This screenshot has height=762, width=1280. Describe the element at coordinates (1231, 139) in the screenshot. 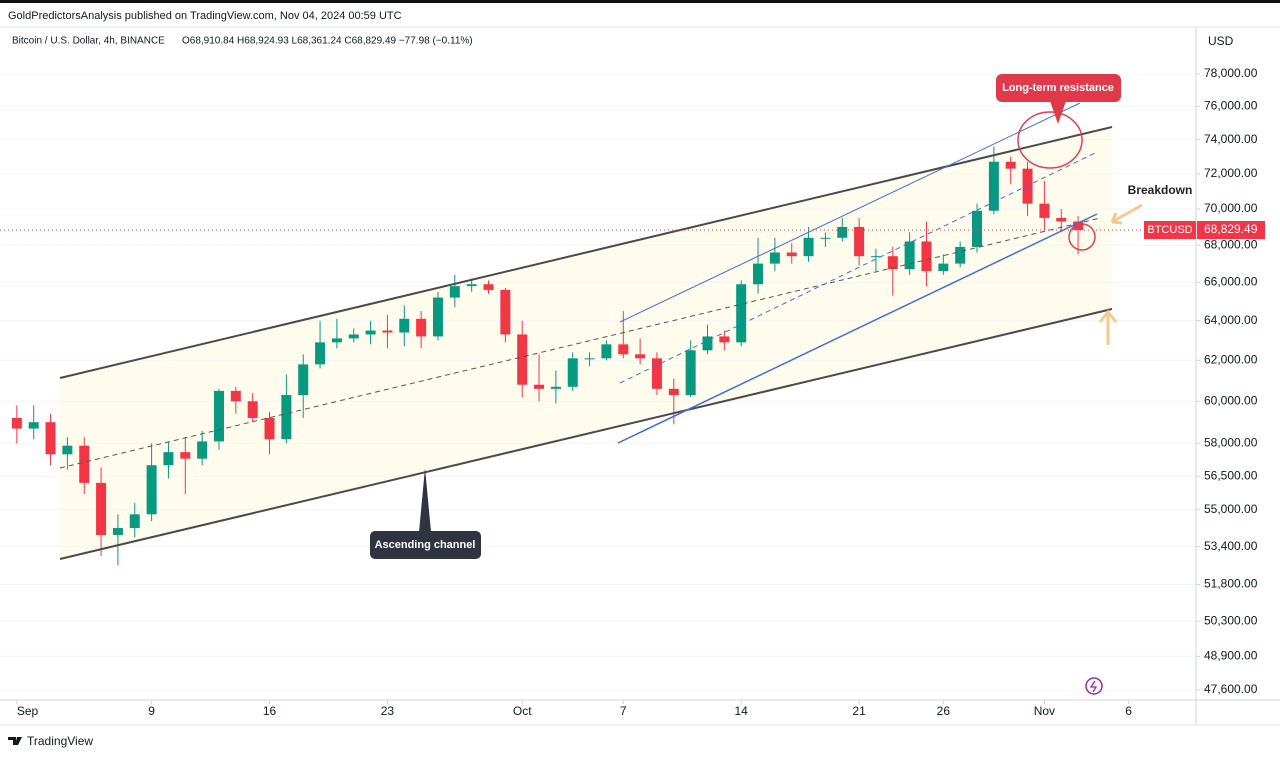

I see `y-tick-label: 74,000.00` at that location.